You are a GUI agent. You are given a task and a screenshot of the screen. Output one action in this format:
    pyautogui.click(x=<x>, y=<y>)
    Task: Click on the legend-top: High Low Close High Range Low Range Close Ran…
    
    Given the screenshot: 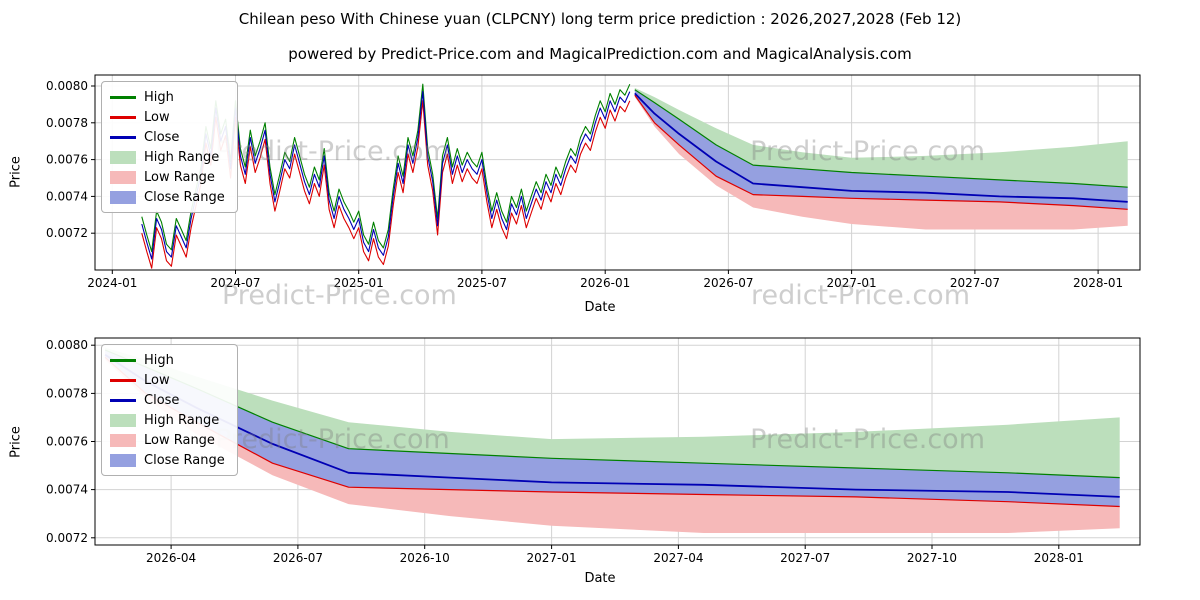 What is the action you would take?
    pyautogui.click(x=169, y=147)
    